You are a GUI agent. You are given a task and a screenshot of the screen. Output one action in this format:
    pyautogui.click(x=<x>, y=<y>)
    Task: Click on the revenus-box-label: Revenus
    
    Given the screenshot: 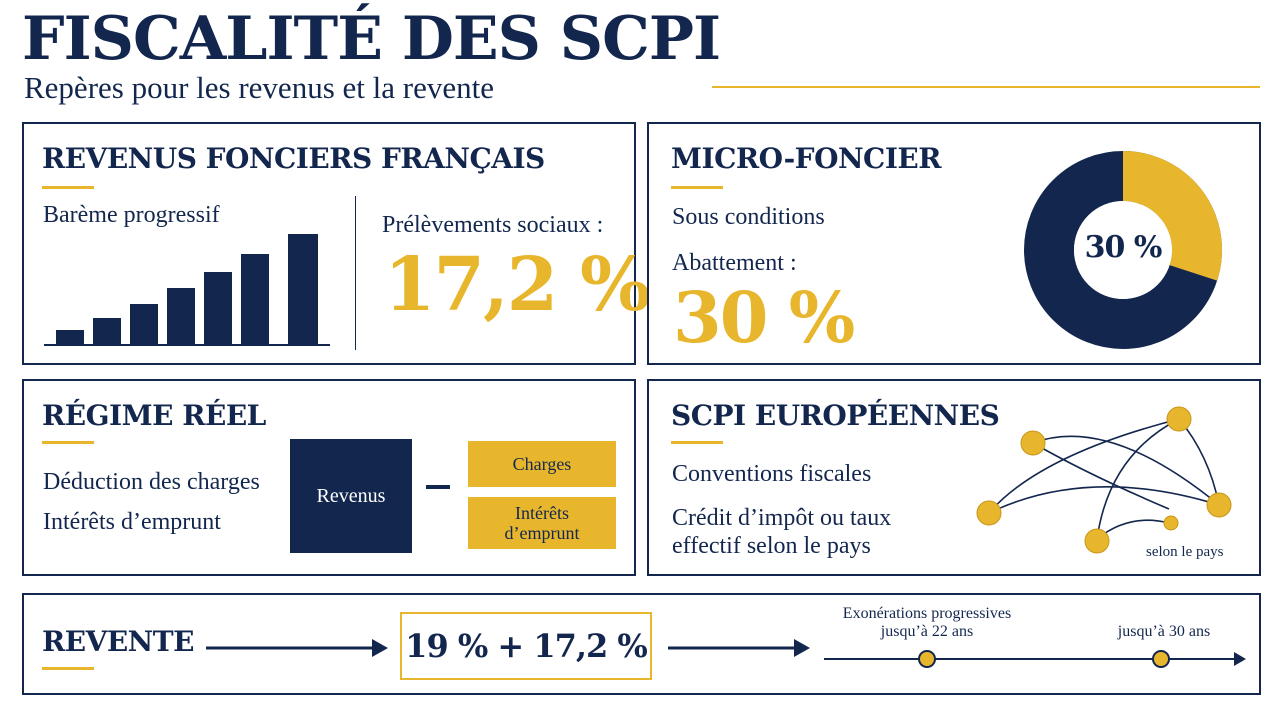 What is the action you would take?
    pyautogui.click(x=351, y=495)
    